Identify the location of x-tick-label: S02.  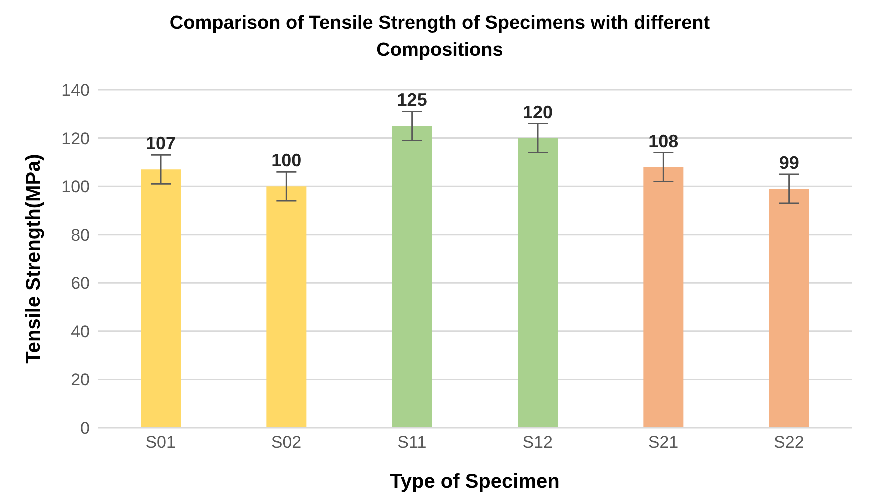
(286, 442).